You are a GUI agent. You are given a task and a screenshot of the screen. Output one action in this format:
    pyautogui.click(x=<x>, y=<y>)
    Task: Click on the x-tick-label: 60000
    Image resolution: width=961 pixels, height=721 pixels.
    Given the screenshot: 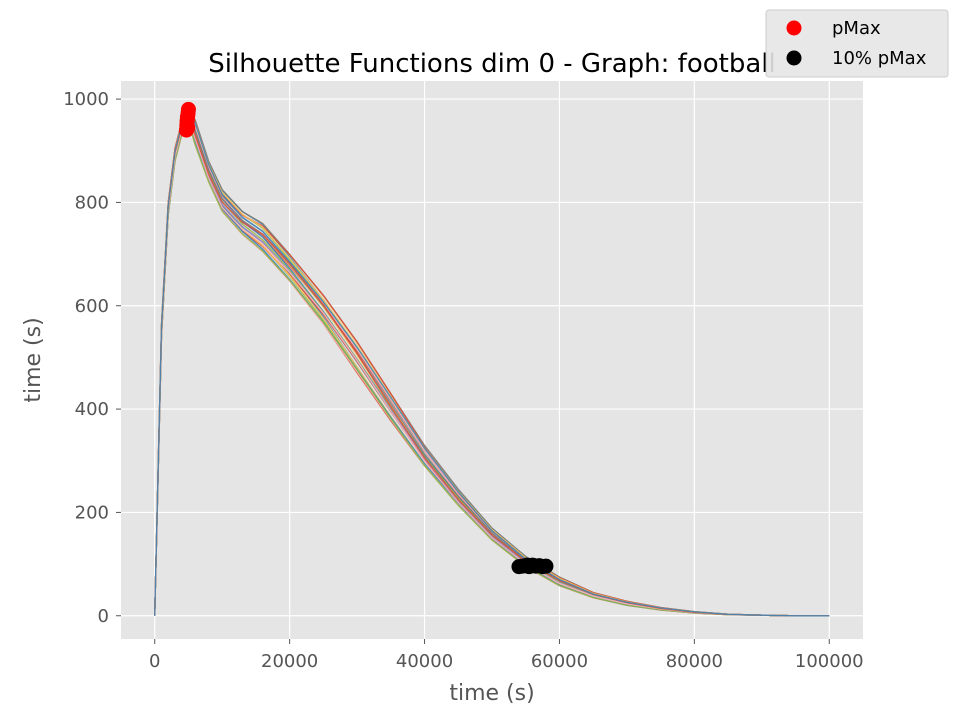 What is the action you would take?
    pyautogui.click(x=559, y=661)
    